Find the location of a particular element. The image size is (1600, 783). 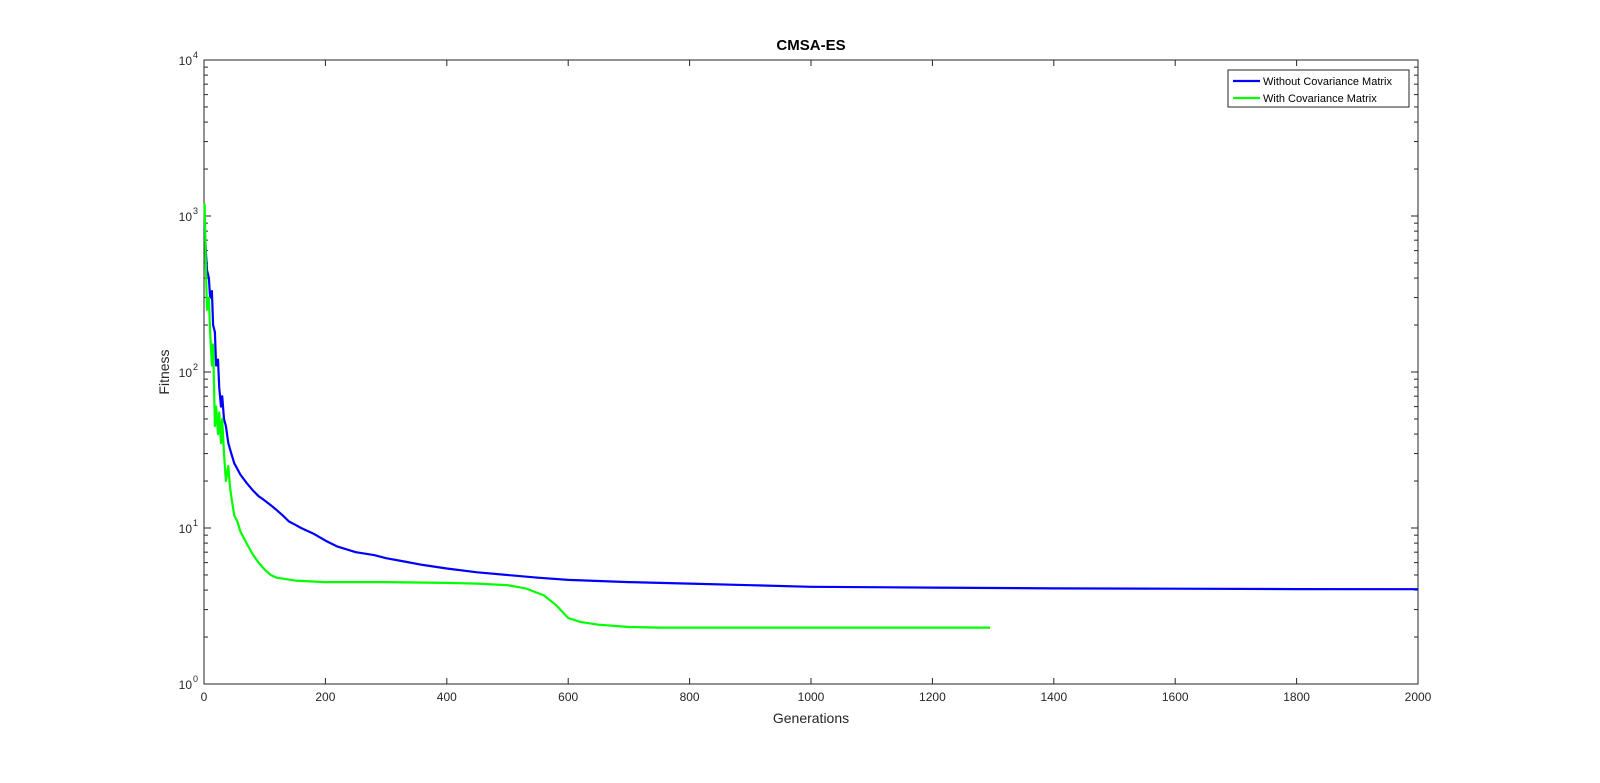

y-tick-label: 10 4 is located at coordinates (188, 59).